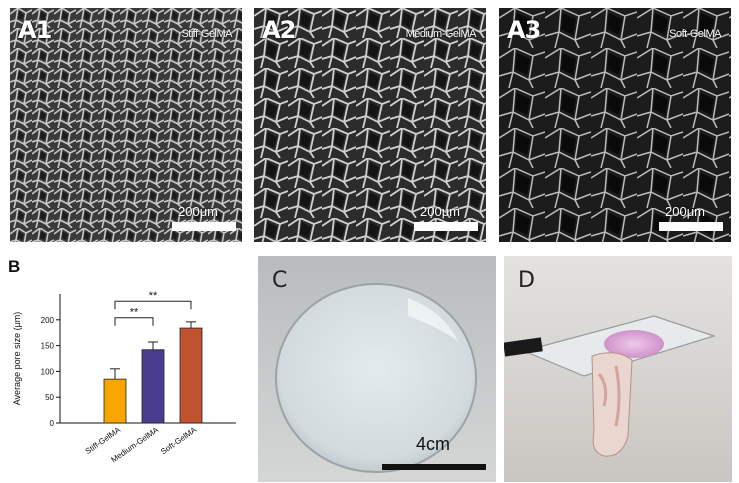 This screenshot has height=483, width=739. I want to click on gel-disc, so click(376, 378).